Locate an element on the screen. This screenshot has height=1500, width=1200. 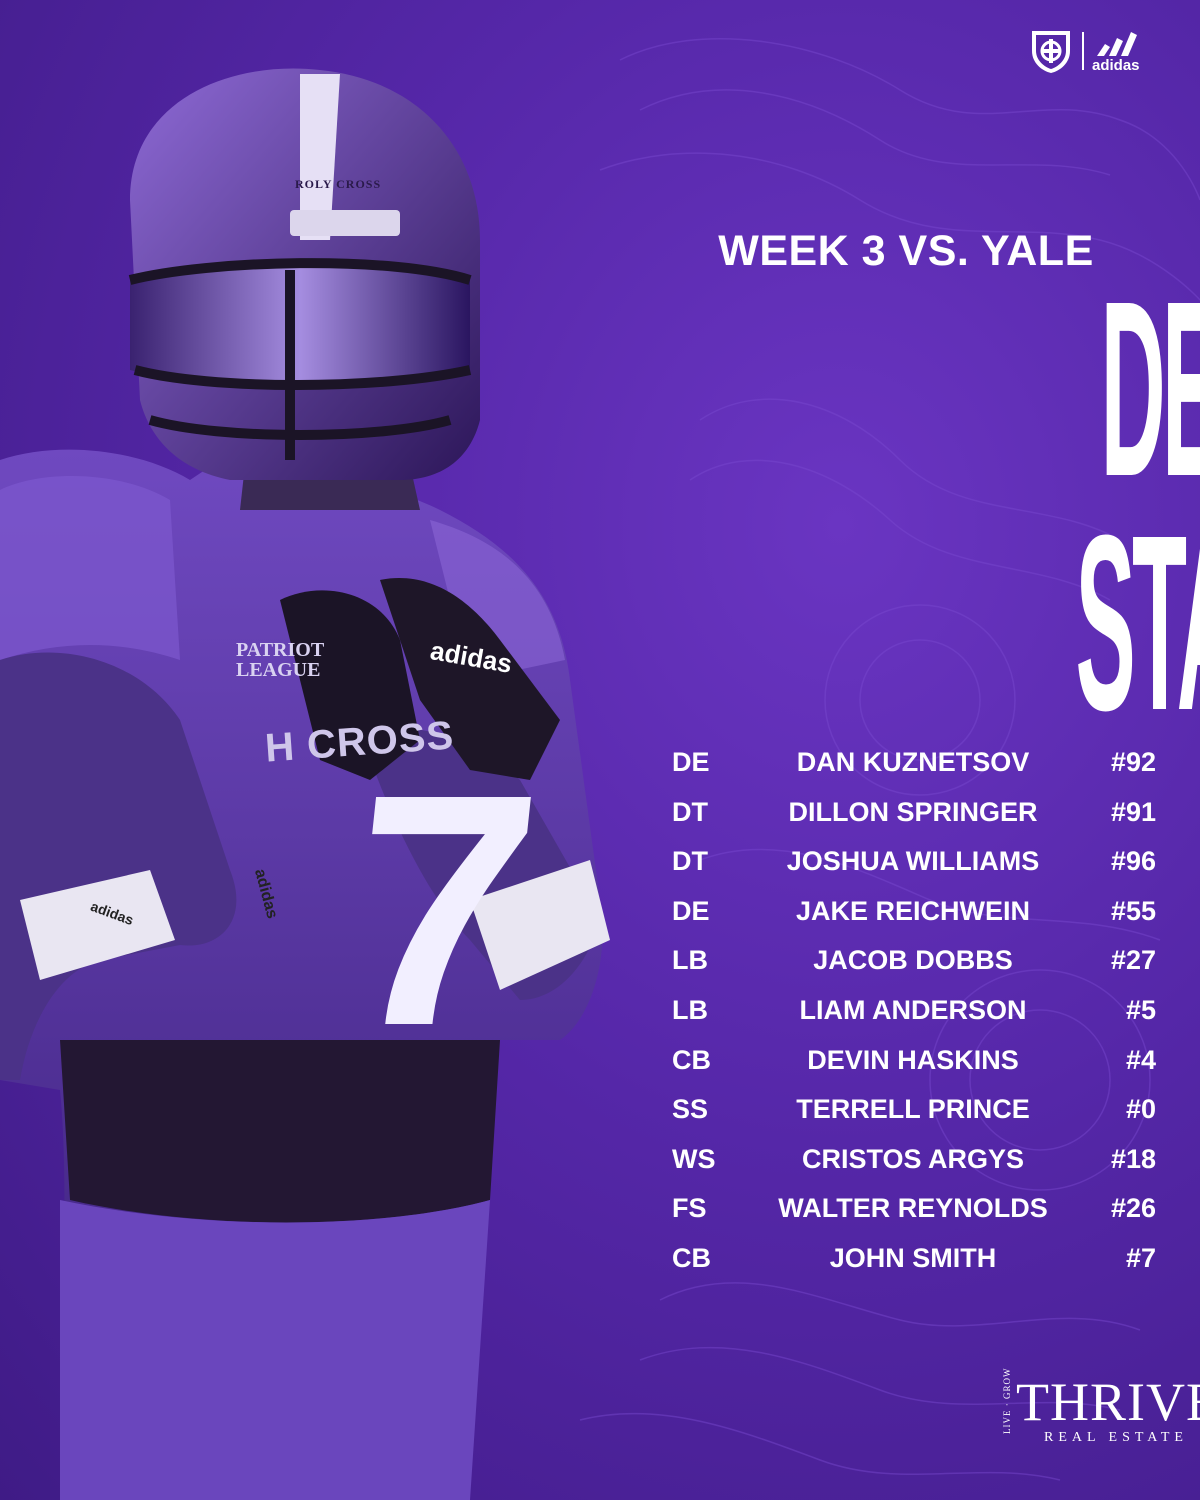
sponsor-tagline: LIVE · GROW is located at coordinates (1007, 1401).